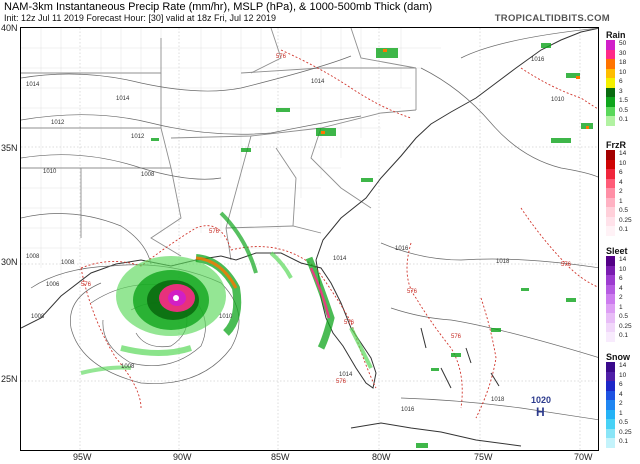 The width and height of the screenshot is (640, 464). What do you see at coordinates (9, 379) in the screenshot?
I see `lat-label-25: 25N` at bounding box center [9, 379].